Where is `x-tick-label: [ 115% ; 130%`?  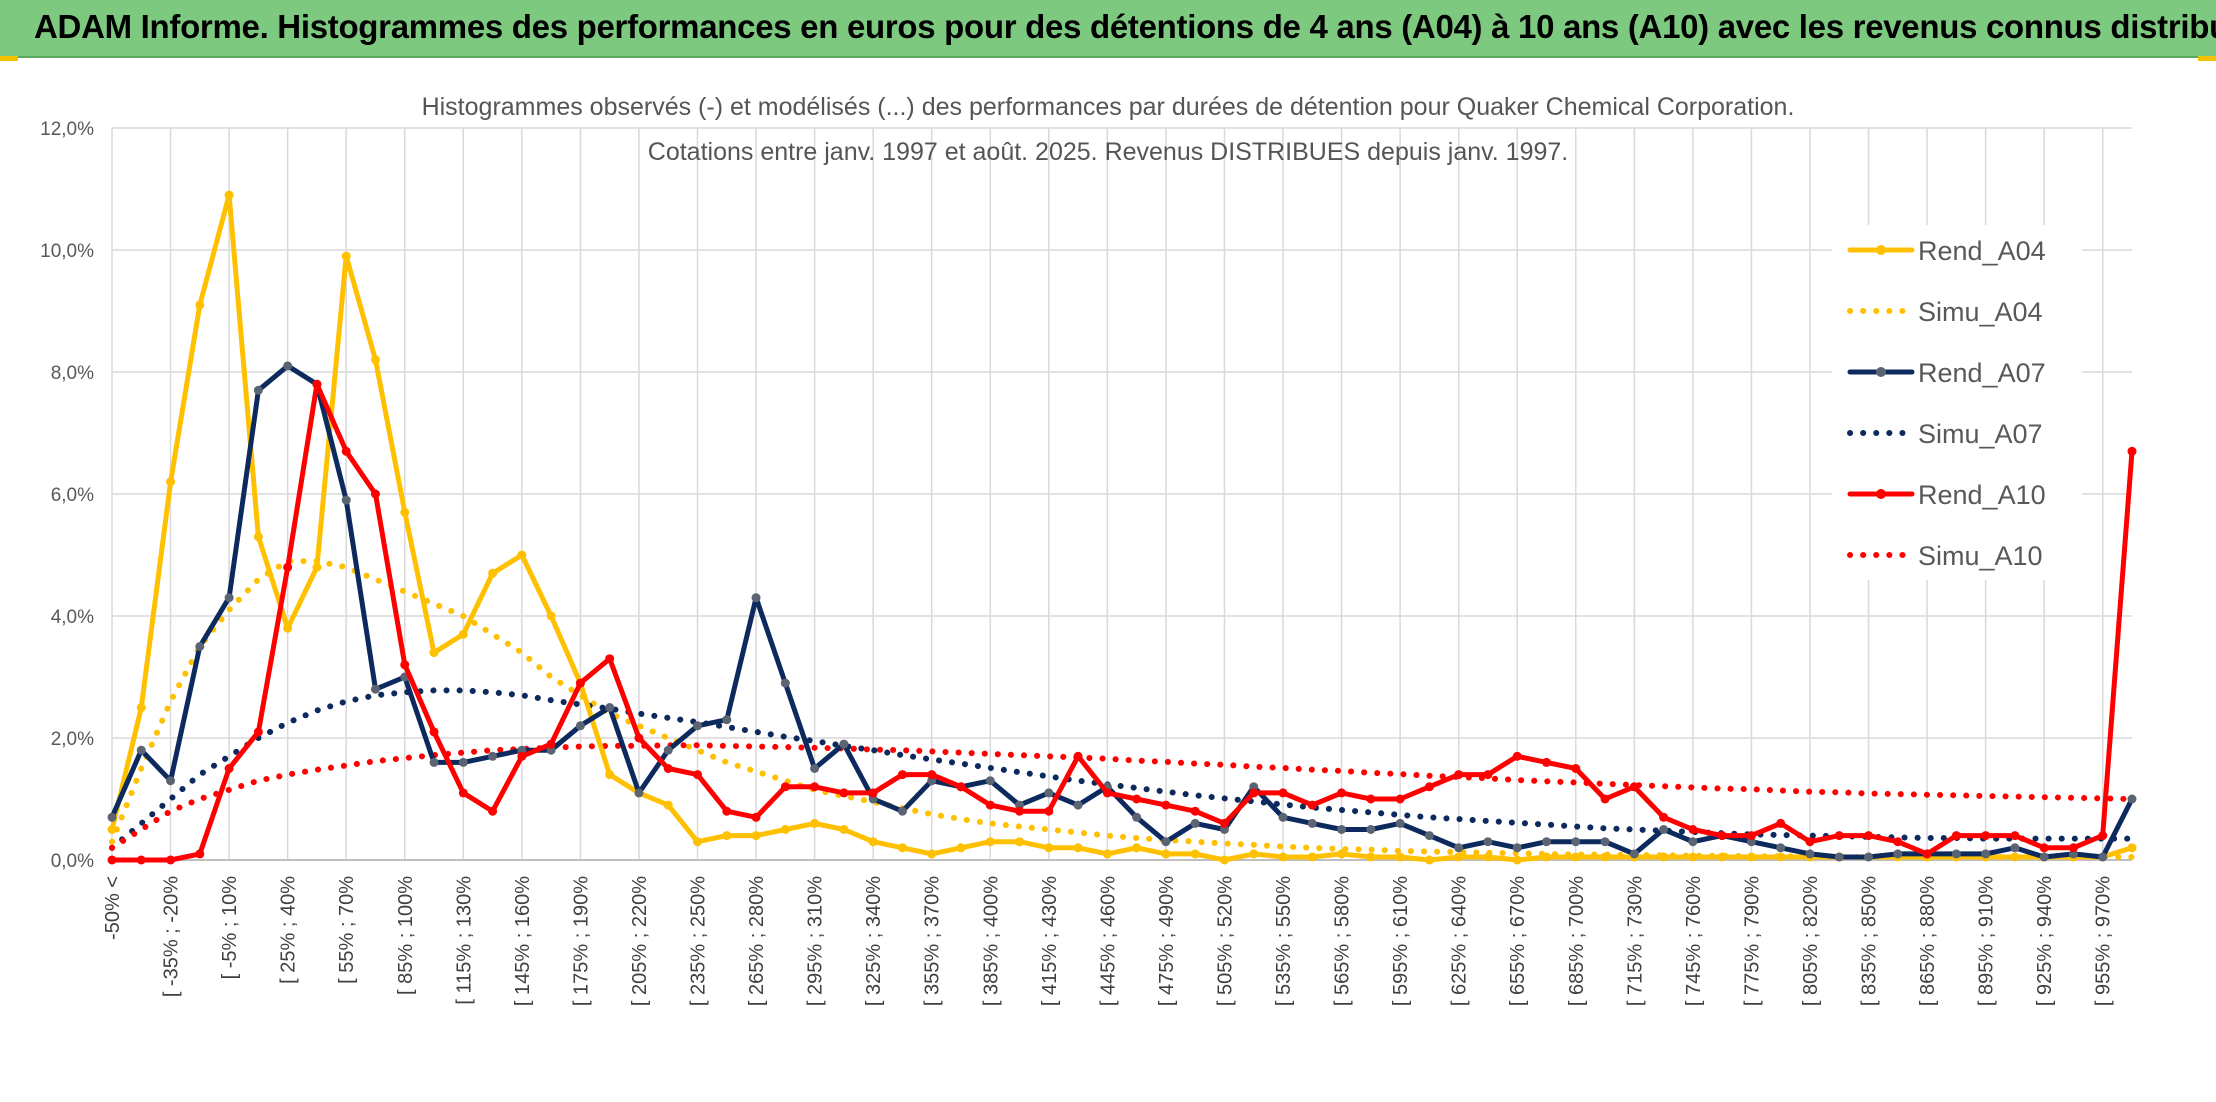
x-tick-label: [ 115% ; 130% is located at coordinates (464, 940).